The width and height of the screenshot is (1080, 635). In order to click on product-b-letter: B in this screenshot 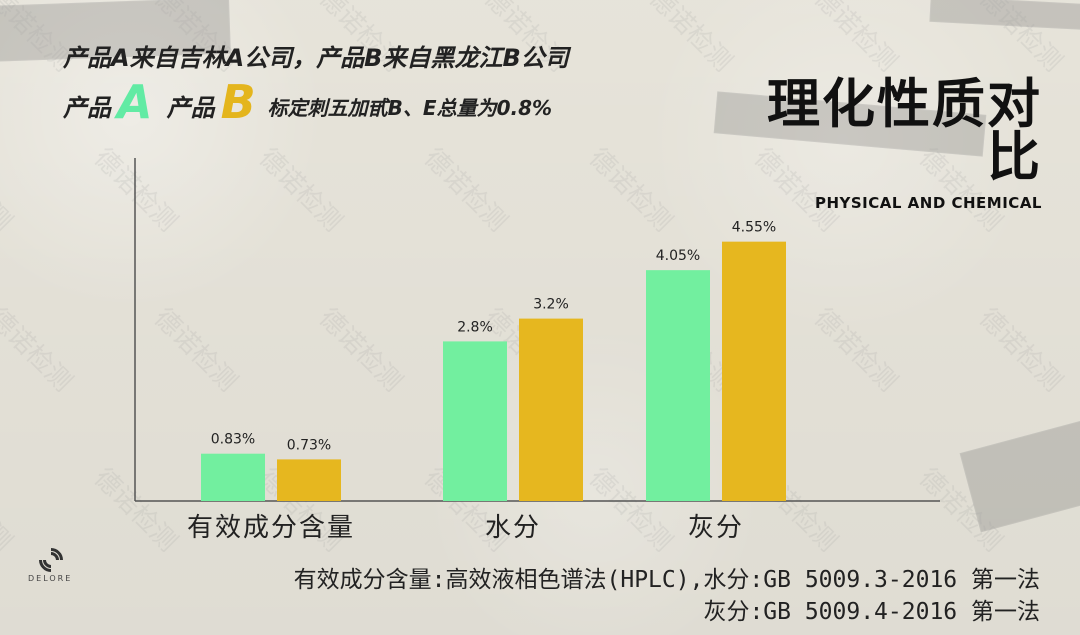, I will do `click(238, 102)`.